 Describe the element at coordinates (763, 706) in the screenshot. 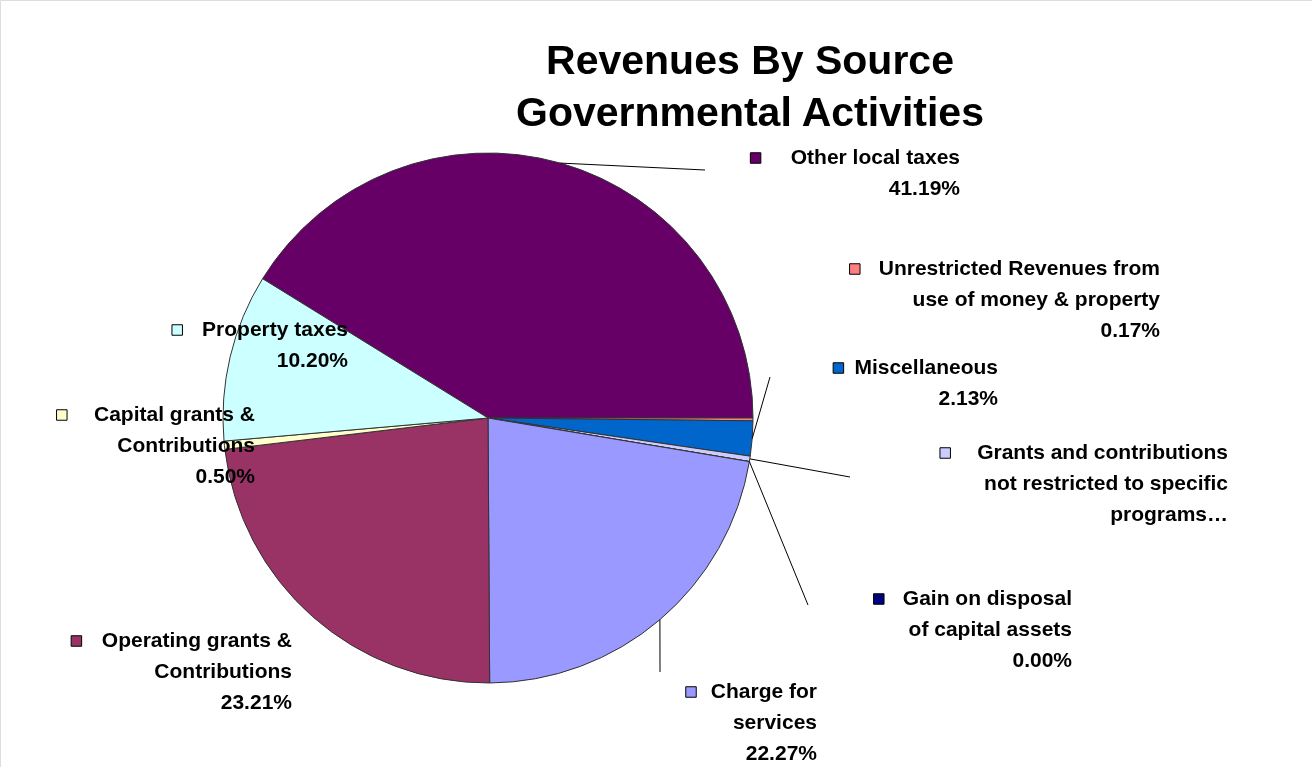

I see `legend-label: Charge for services` at that location.